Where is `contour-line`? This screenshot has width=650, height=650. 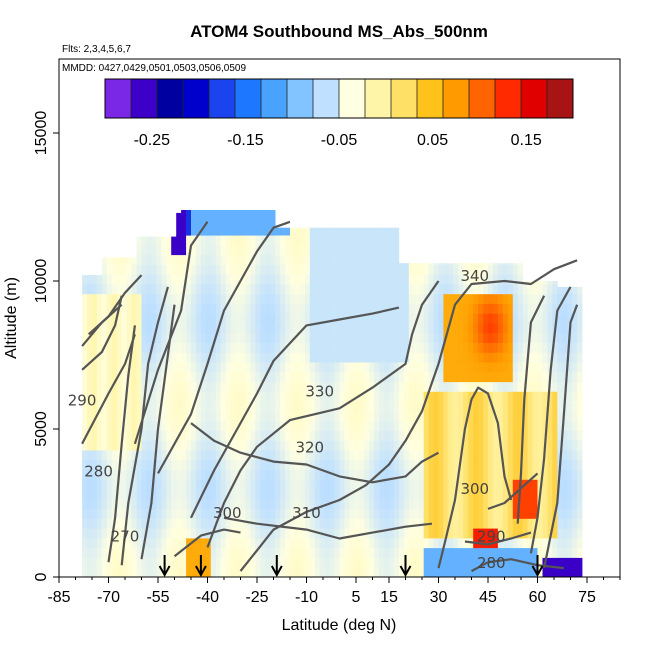
contour-line is located at coordinates (513, 491).